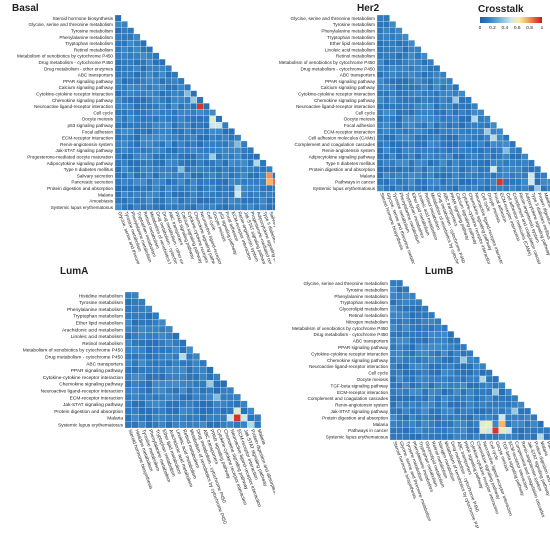 This screenshot has height=533, width=550. What do you see at coordinates (73, 106) in the screenshot?
I see `basal-row-label: Neuroactive ligand-receptor interaction` at bounding box center [73, 106].